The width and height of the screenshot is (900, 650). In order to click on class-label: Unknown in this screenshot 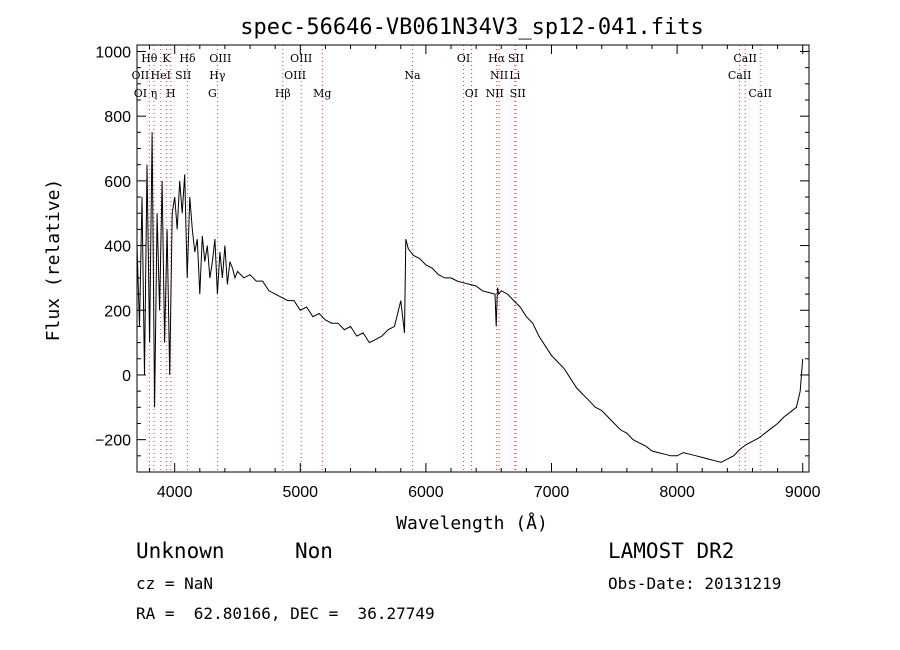, I will do `click(180, 551)`.